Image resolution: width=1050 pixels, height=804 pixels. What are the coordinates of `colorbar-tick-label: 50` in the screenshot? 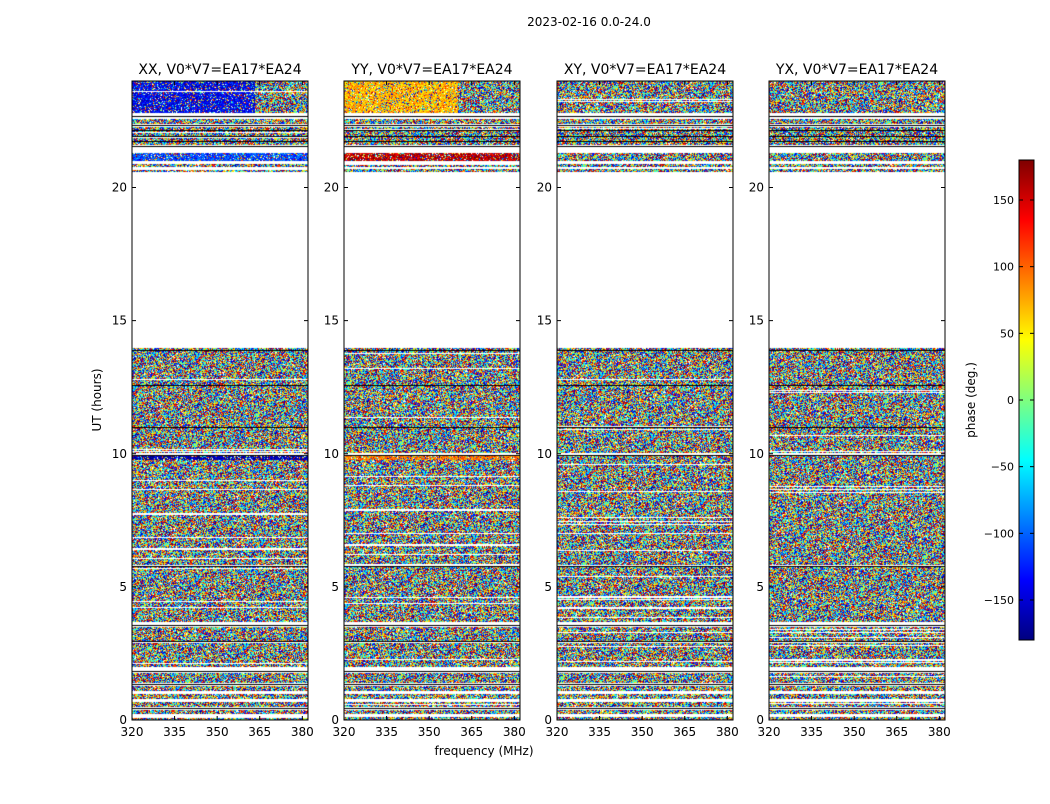 It's located at (1007, 333).